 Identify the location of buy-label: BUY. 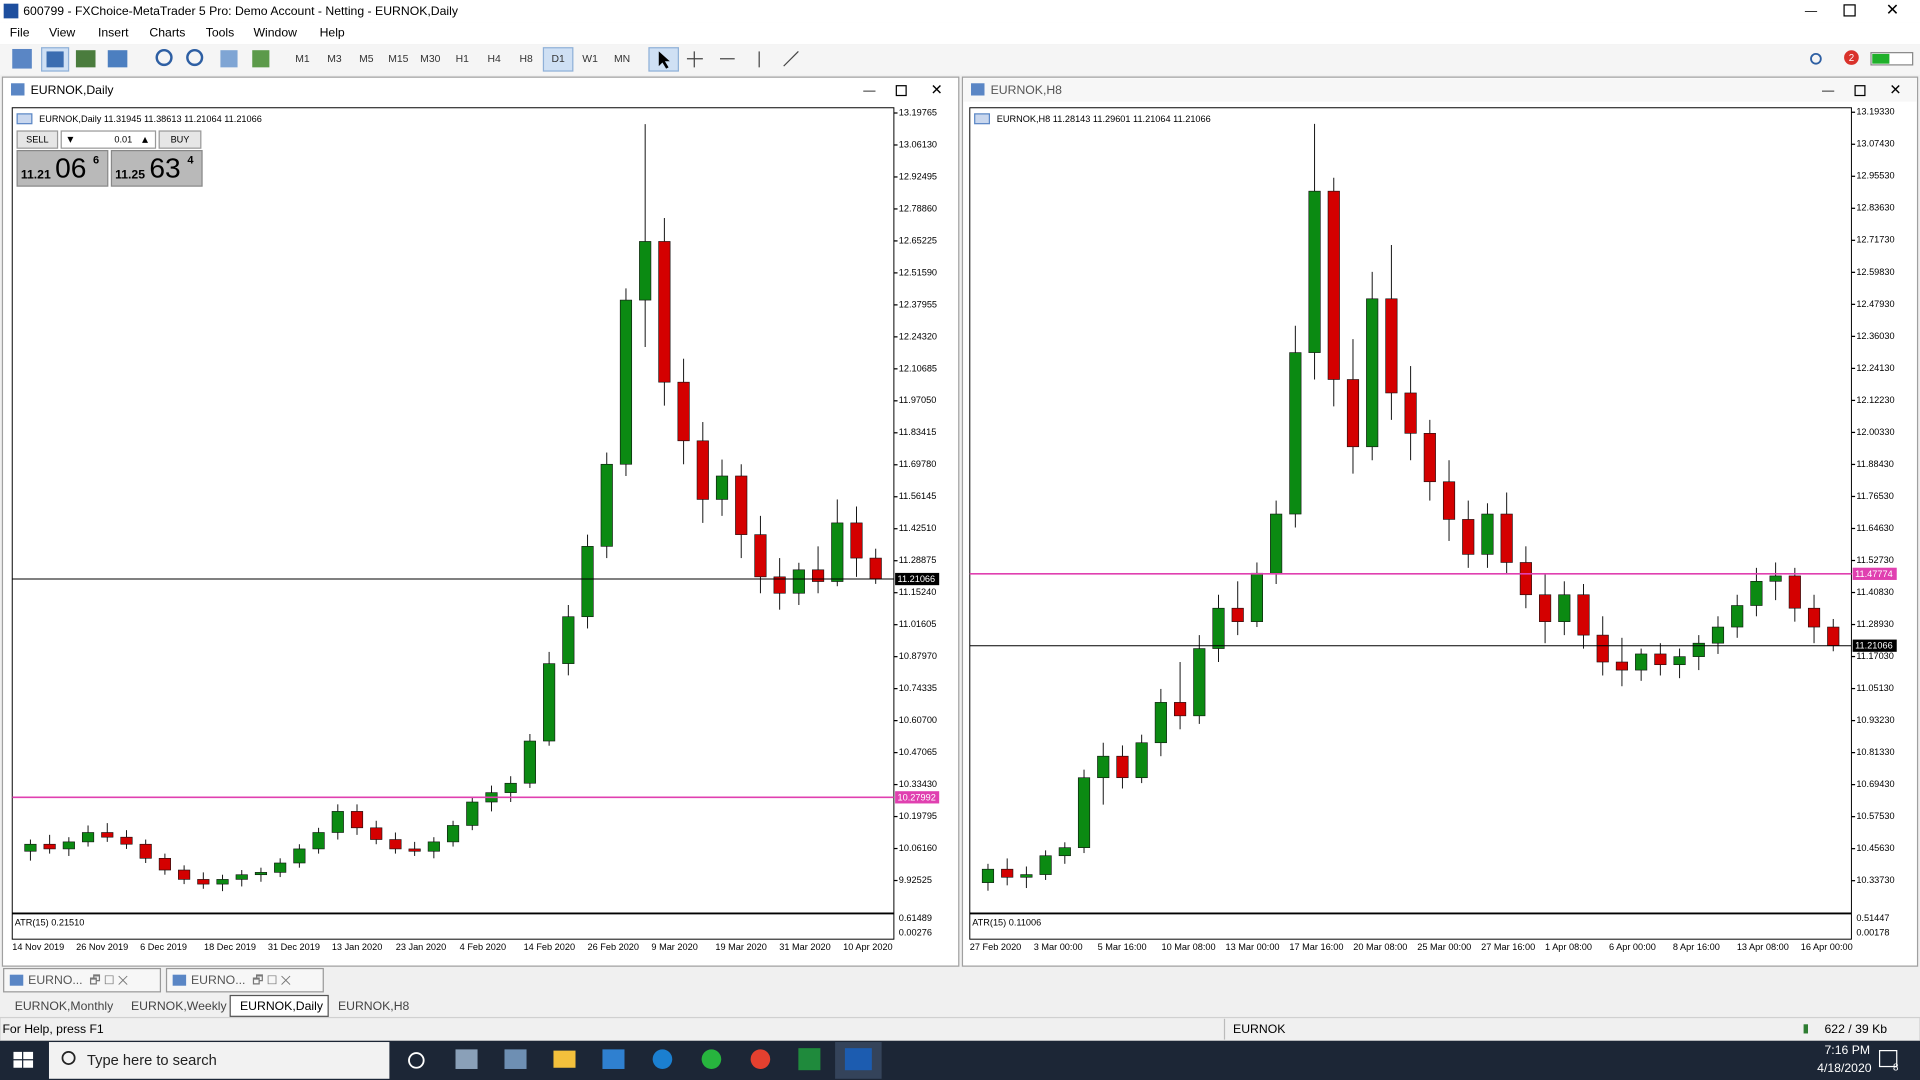
(180, 140).